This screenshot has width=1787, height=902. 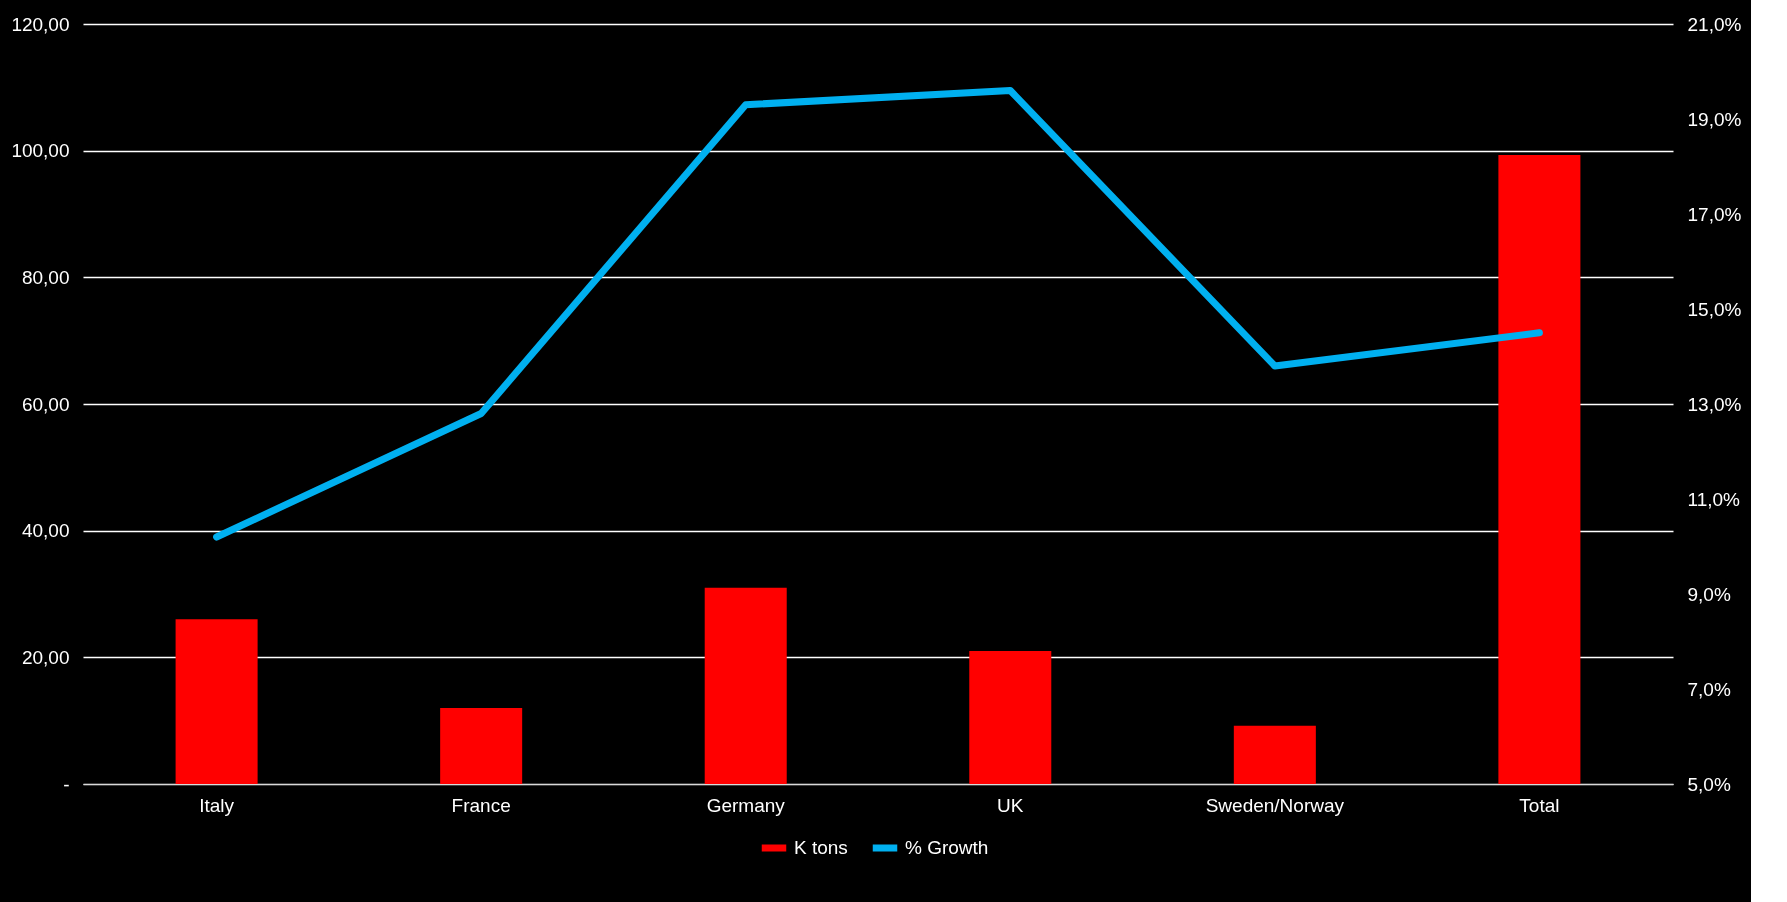 I want to click on y2-tick-label: 13,0%, so click(x=1714, y=404).